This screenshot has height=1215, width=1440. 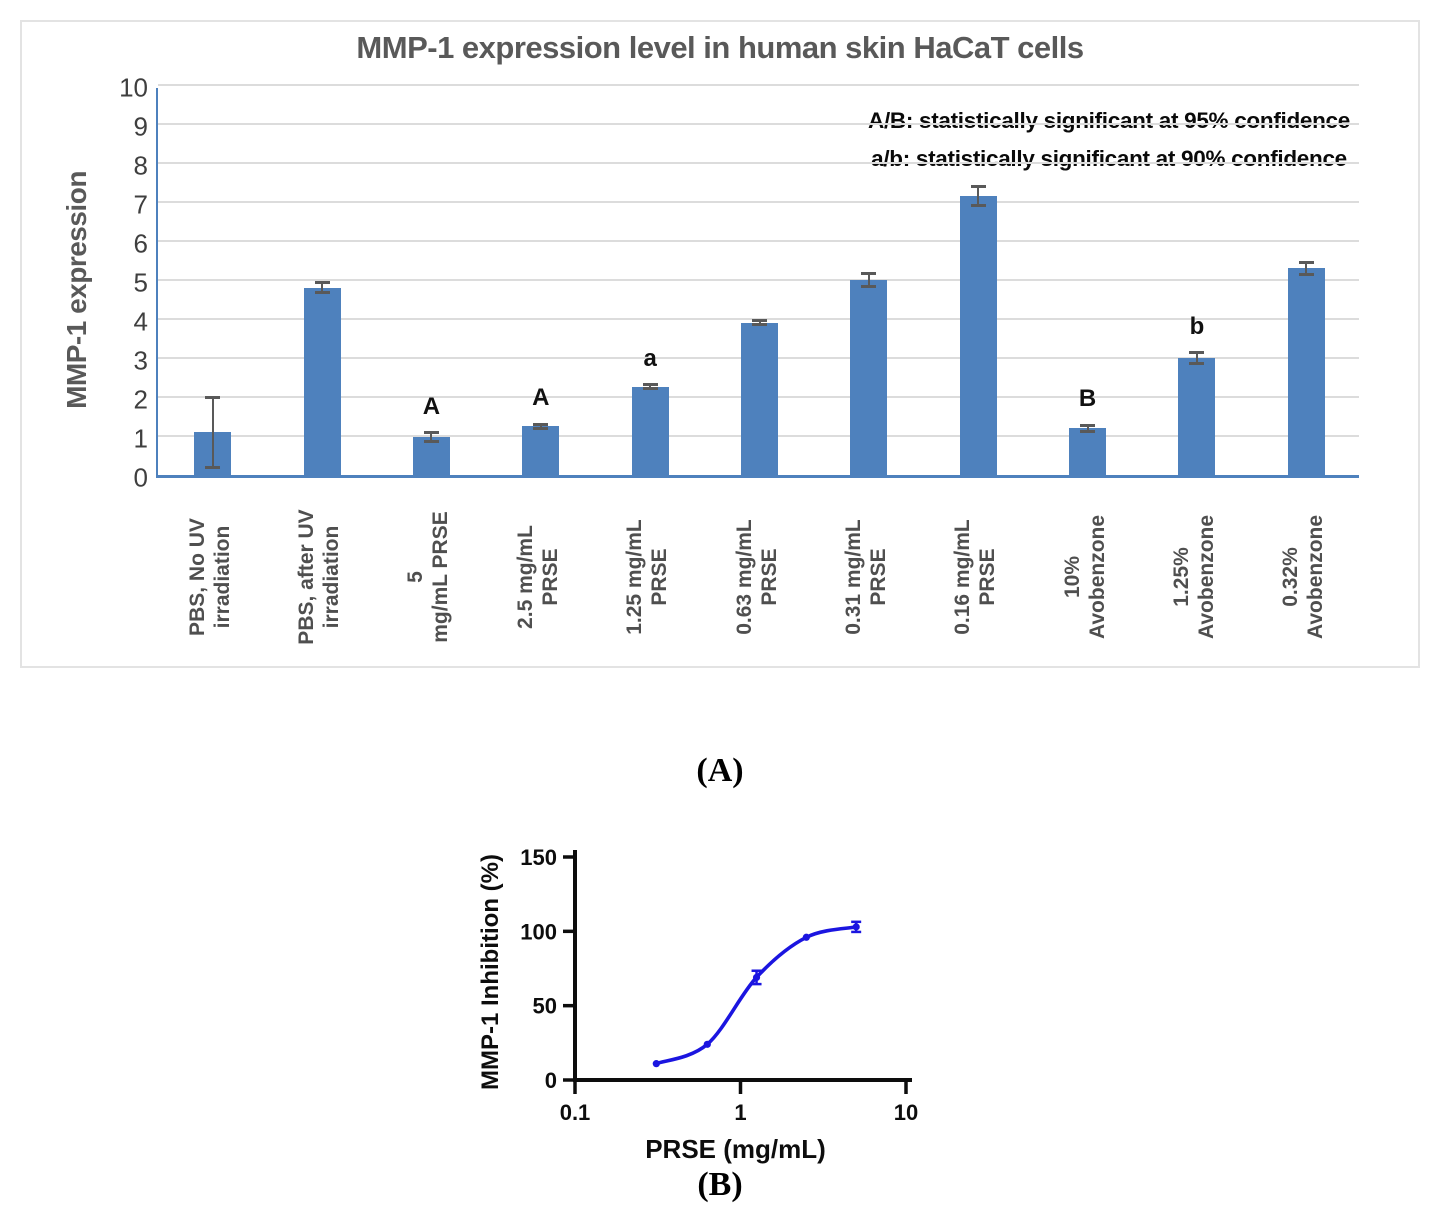 I want to click on y-tick-label: 5, so click(x=140, y=282).